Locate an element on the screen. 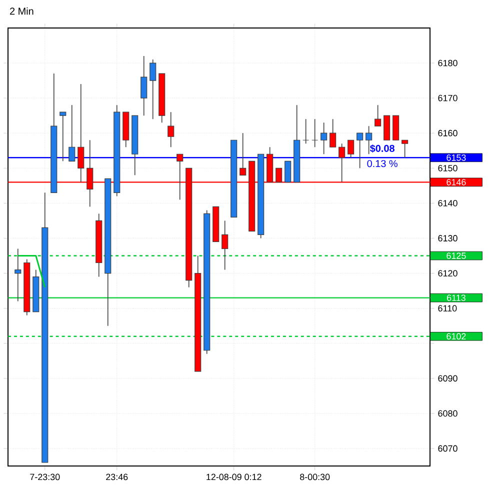 The image size is (491, 491). x-tick-label: 23:46 is located at coordinates (117, 477).